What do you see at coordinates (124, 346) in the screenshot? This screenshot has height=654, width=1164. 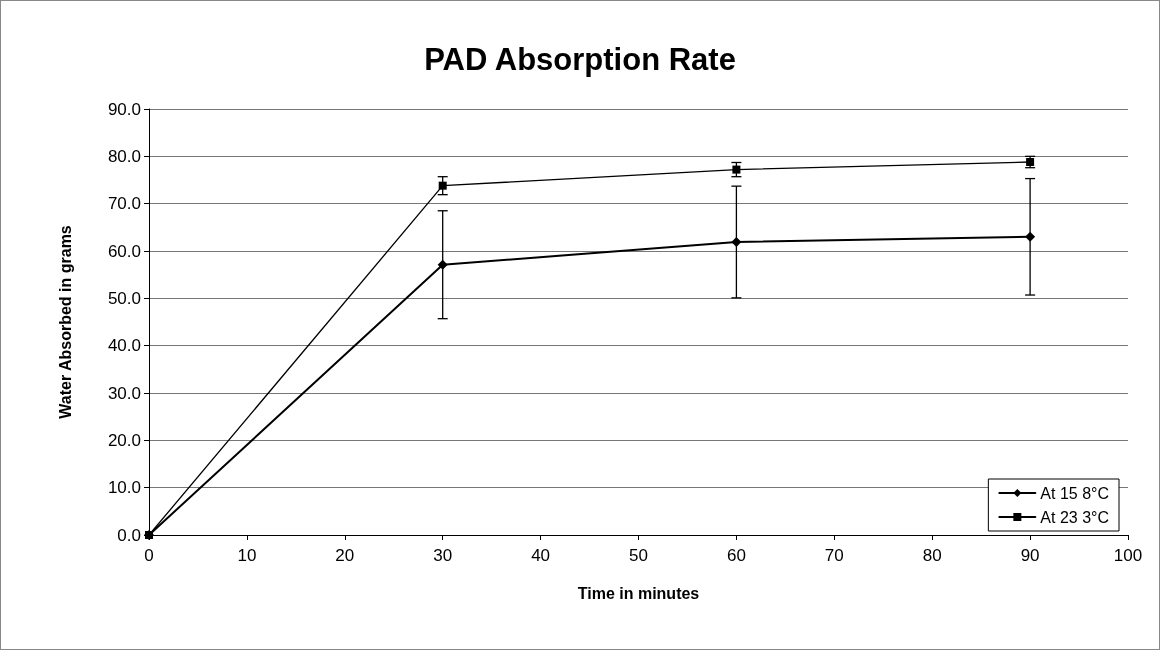 I see `y-tick-label: 40.0` at bounding box center [124, 346].